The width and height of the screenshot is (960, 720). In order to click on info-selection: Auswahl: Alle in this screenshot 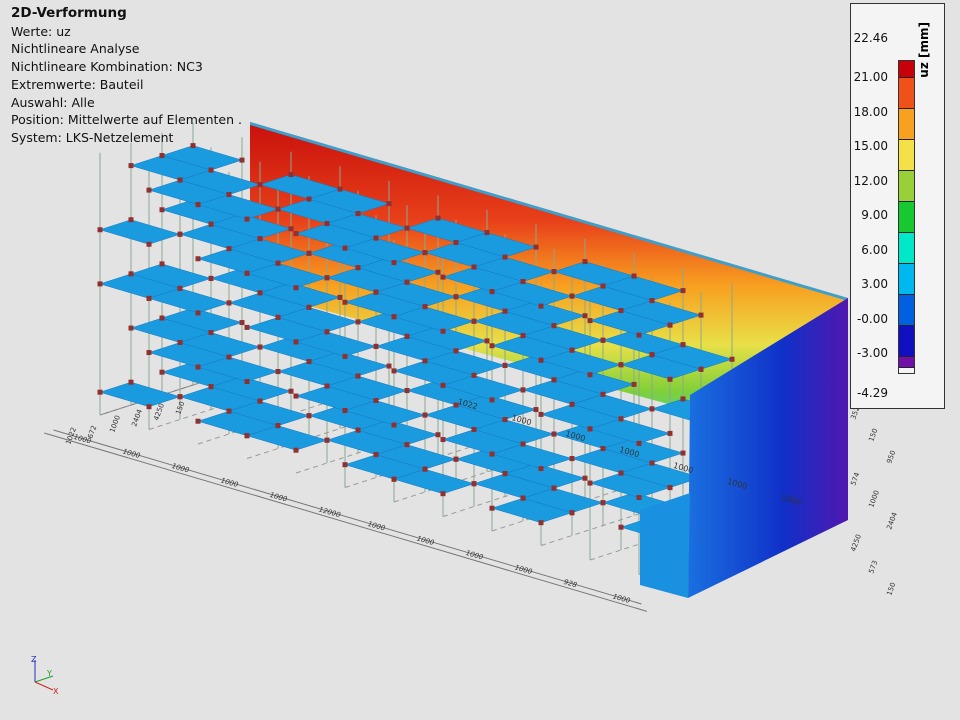, I will do `click(53, 102)`.